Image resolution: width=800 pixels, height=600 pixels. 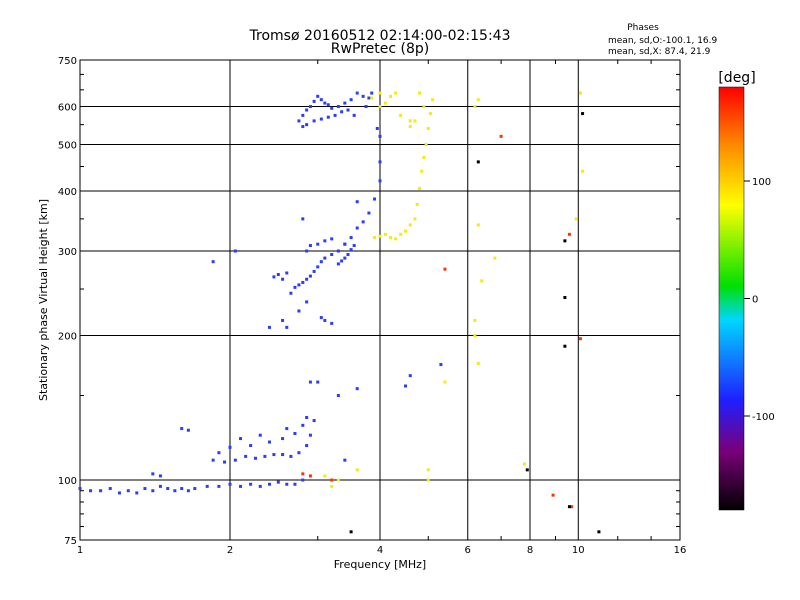 I want to click on x-tick-label: 2, so click(x=230, y=550).